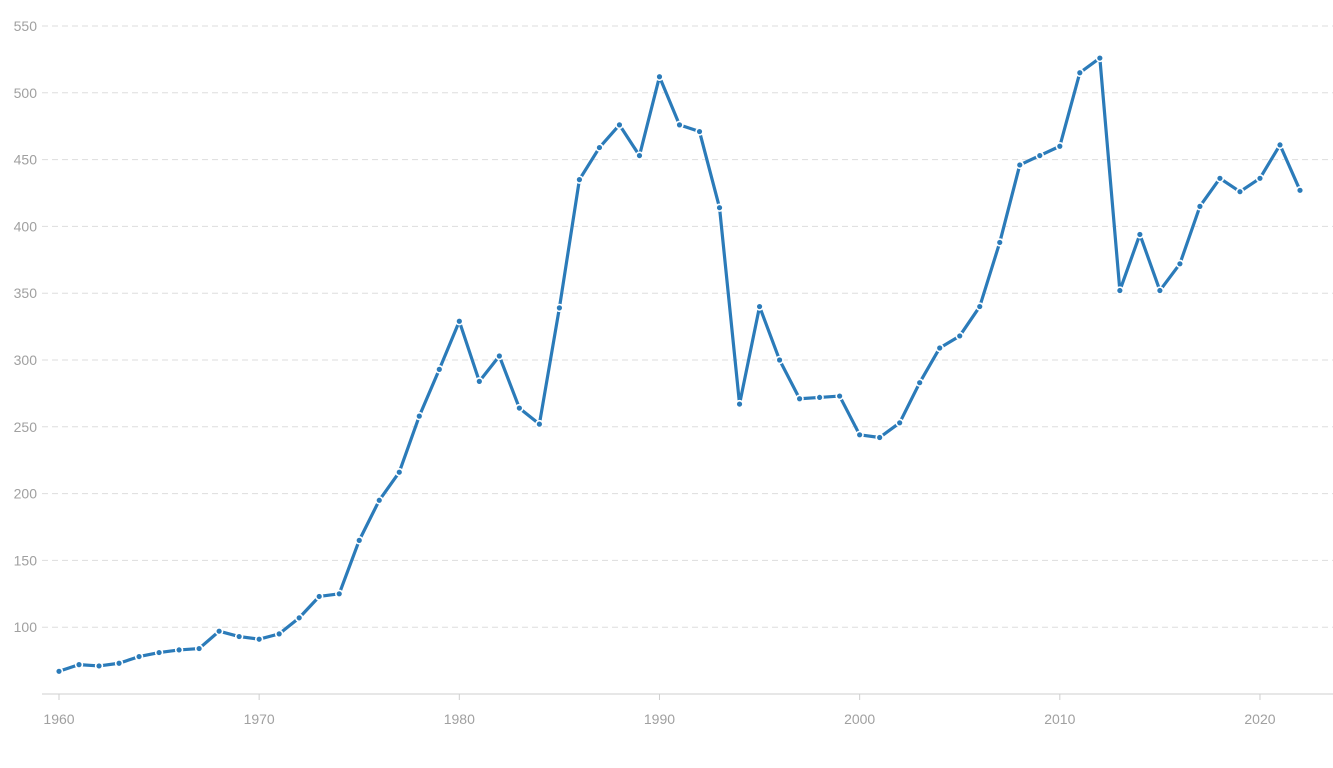 The width and height of the screenshot is (1333, 768). What do you see at coordinates (1220, 178) in the screenshot?
I see `data-point-2018` at bounding box center [1220, 178].